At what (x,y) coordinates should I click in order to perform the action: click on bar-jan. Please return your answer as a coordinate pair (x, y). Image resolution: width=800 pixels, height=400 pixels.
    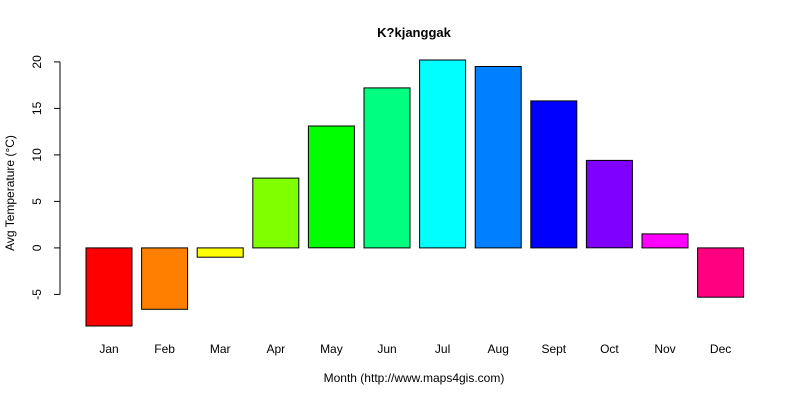
    Looking at the image, I should click on (109, 287).